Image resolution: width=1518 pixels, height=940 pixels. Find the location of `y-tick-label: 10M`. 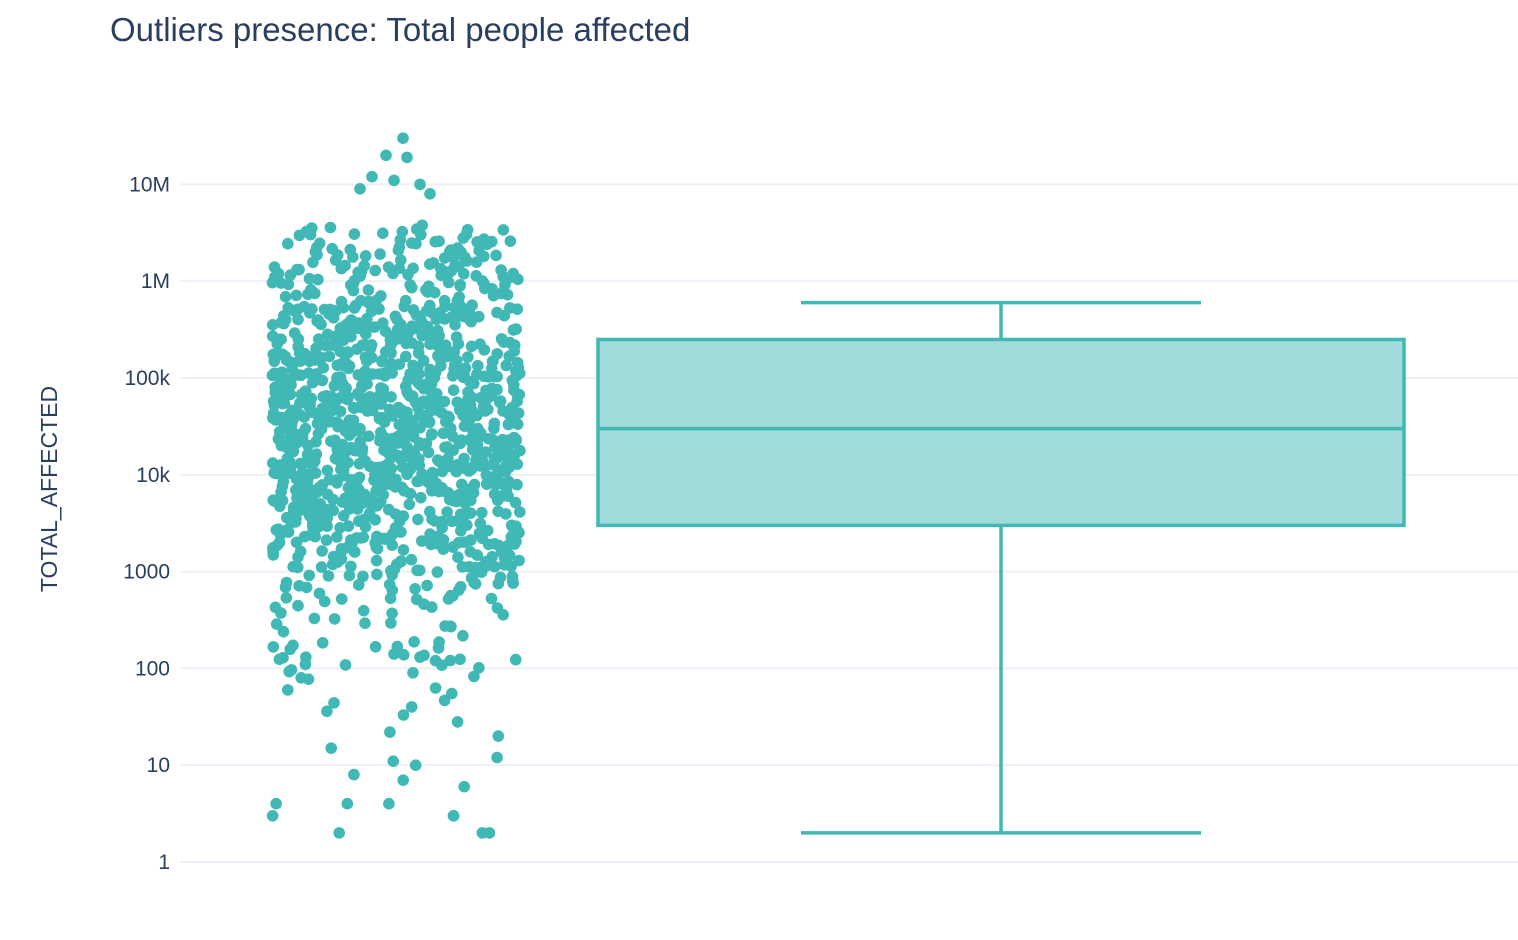

y-tick-label: 10M is located at coordinates (149, 184).